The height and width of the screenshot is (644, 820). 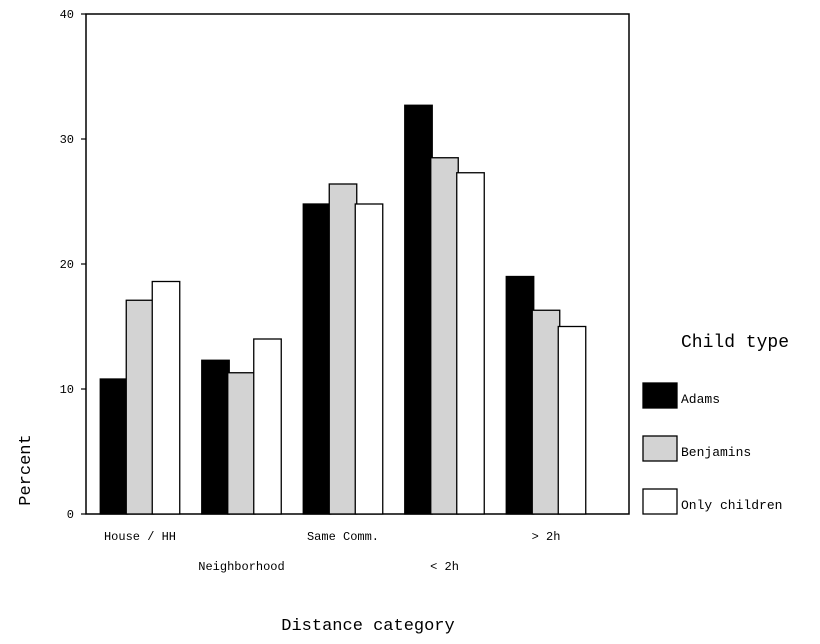 What do you see at coordinates (735, 343) in the screenshot?
I see `legend-title: Child type` at bounding box center [735, 343].